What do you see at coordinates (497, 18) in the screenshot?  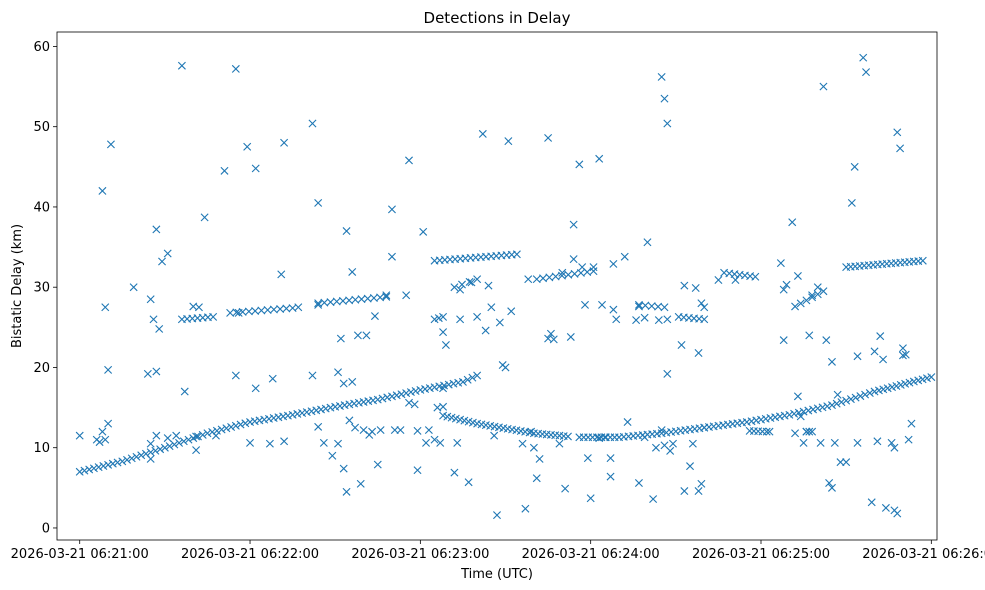 I see `chart-title: Detections in Delay` at bounding box center [497, 18].